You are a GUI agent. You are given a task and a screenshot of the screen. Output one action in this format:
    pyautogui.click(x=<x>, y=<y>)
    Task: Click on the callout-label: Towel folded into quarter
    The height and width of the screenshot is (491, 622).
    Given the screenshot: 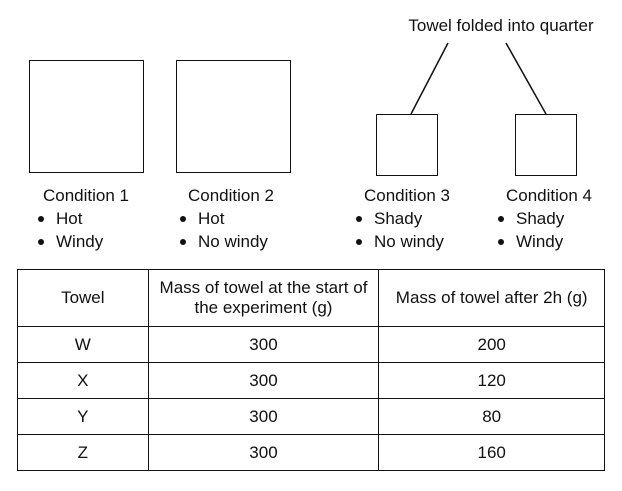 What is the action you would take?
    pyautogui.click(x=501, y=25)
    